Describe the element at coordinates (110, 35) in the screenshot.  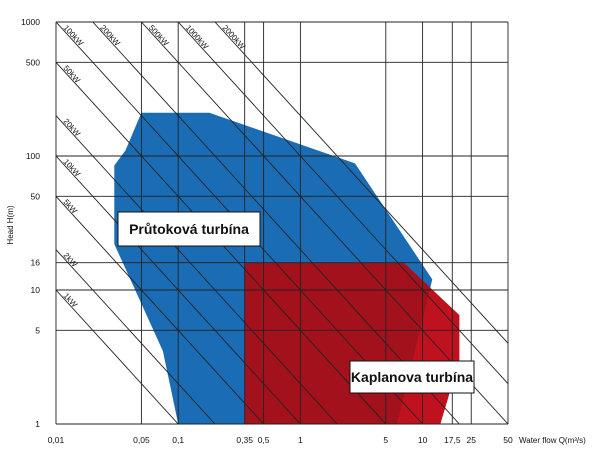
I see `power-line-label: 200kW` at that location.